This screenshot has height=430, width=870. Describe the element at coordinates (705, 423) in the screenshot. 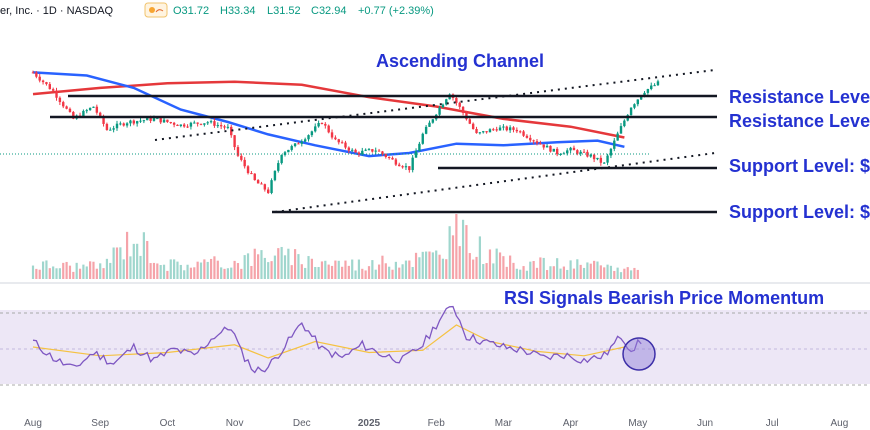

I see `x-tick-label: Jun` at that location.